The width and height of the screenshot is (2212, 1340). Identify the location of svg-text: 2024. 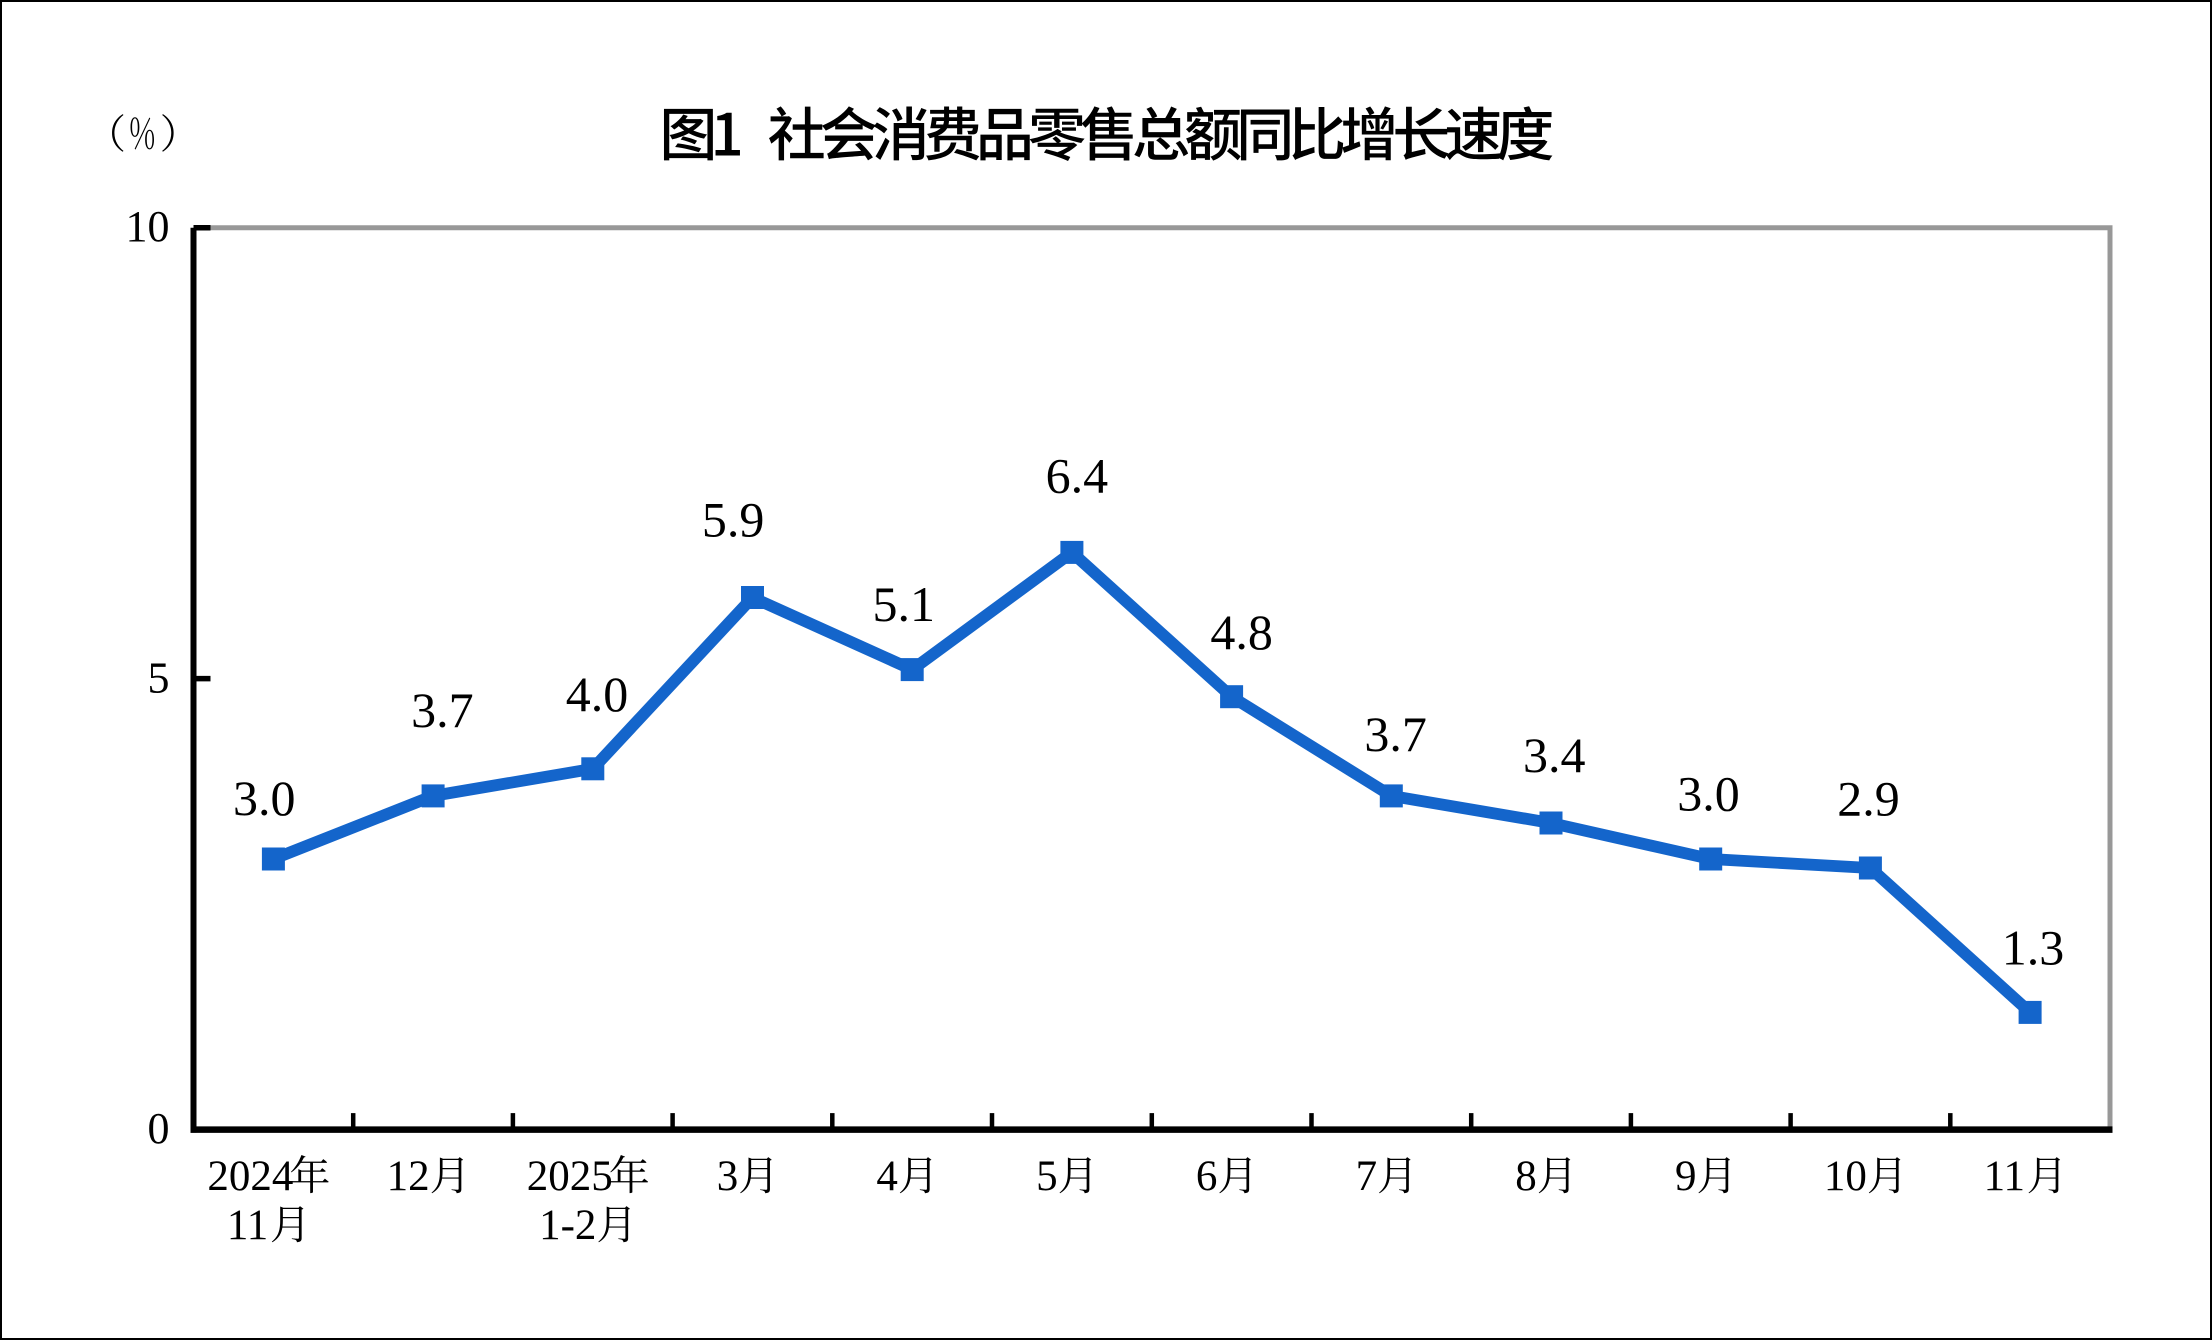
(250, 1176).